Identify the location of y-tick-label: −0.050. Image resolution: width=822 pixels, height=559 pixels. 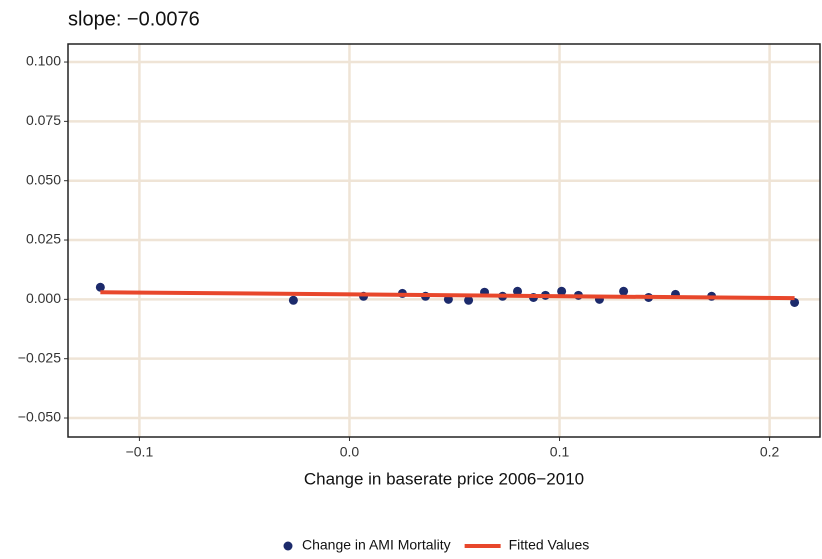
(39, 417).